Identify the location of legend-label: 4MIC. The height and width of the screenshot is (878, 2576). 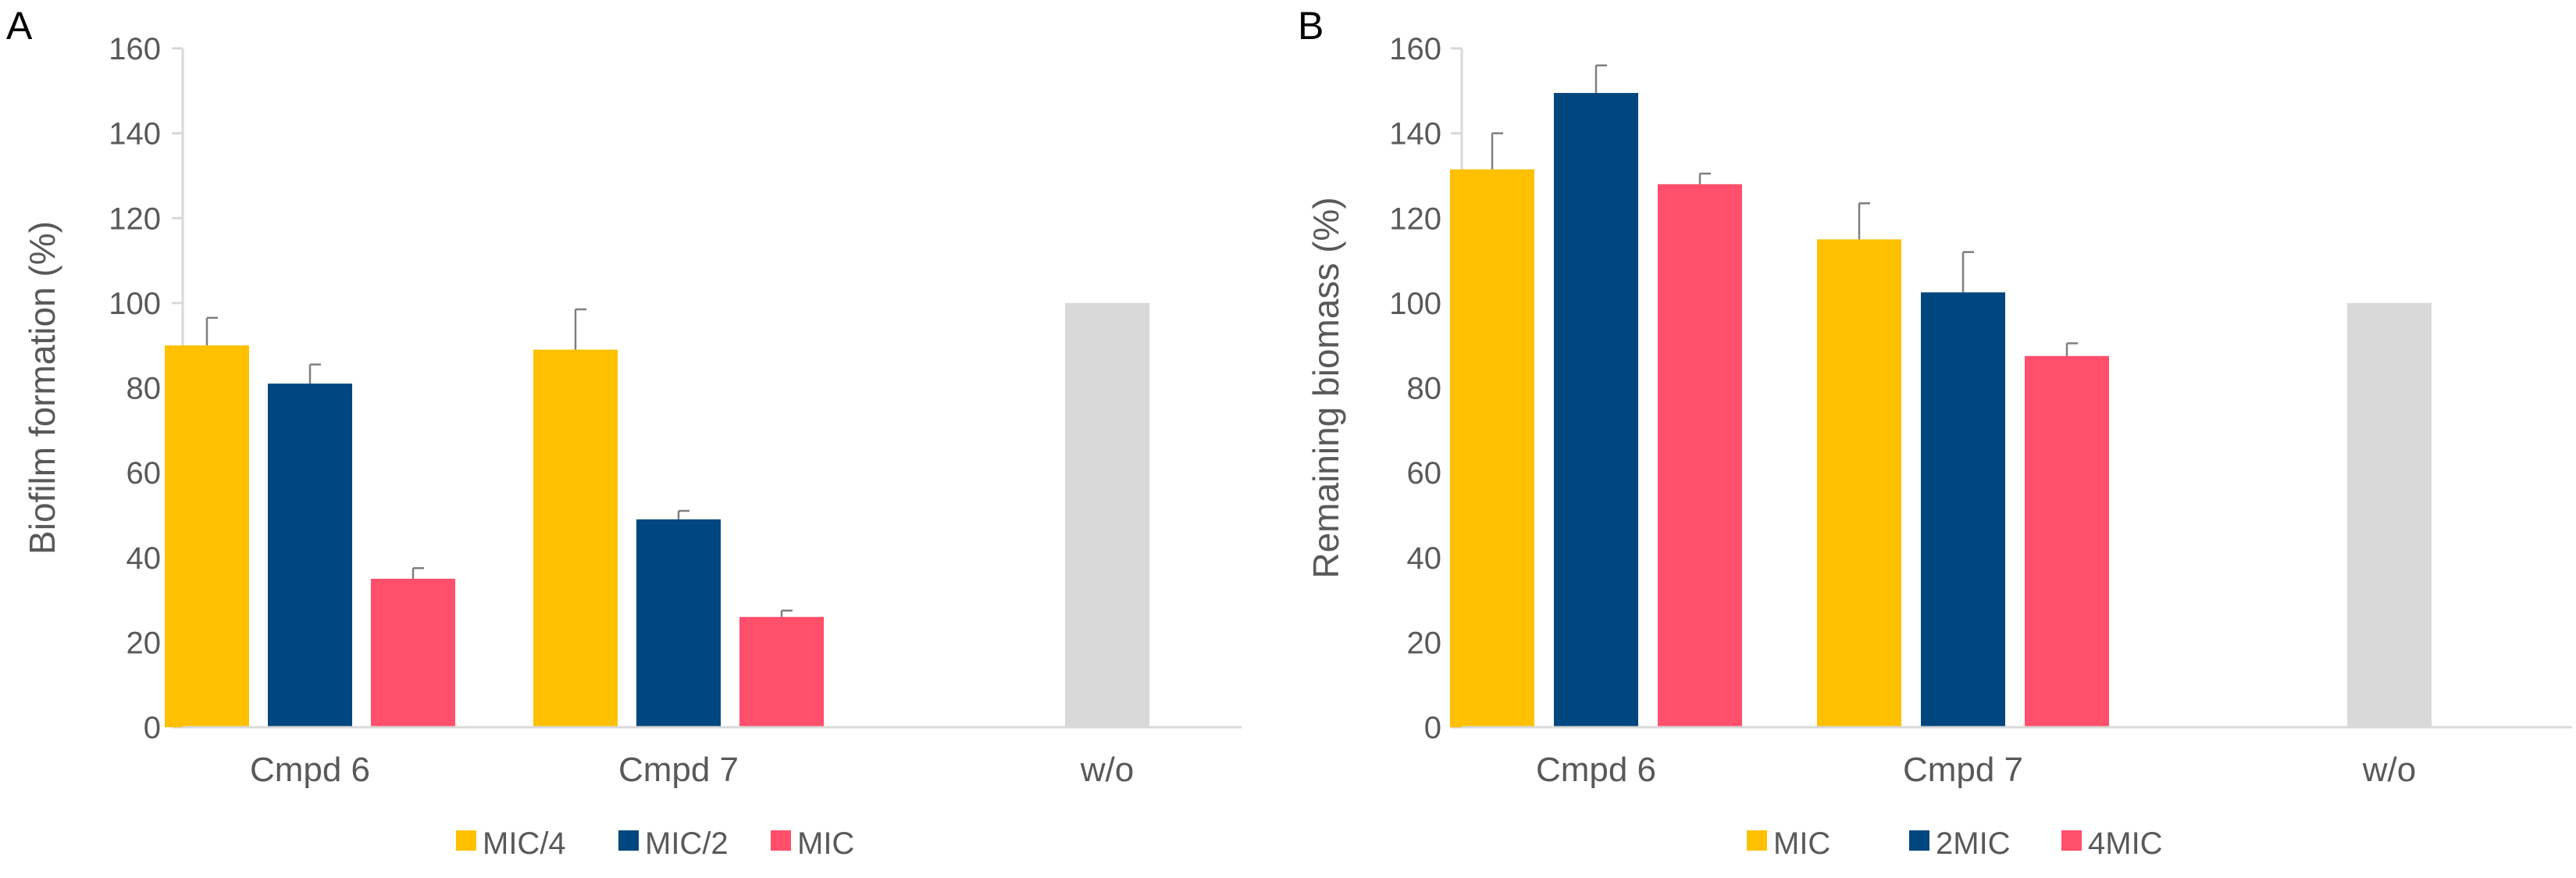
(2125, 843).